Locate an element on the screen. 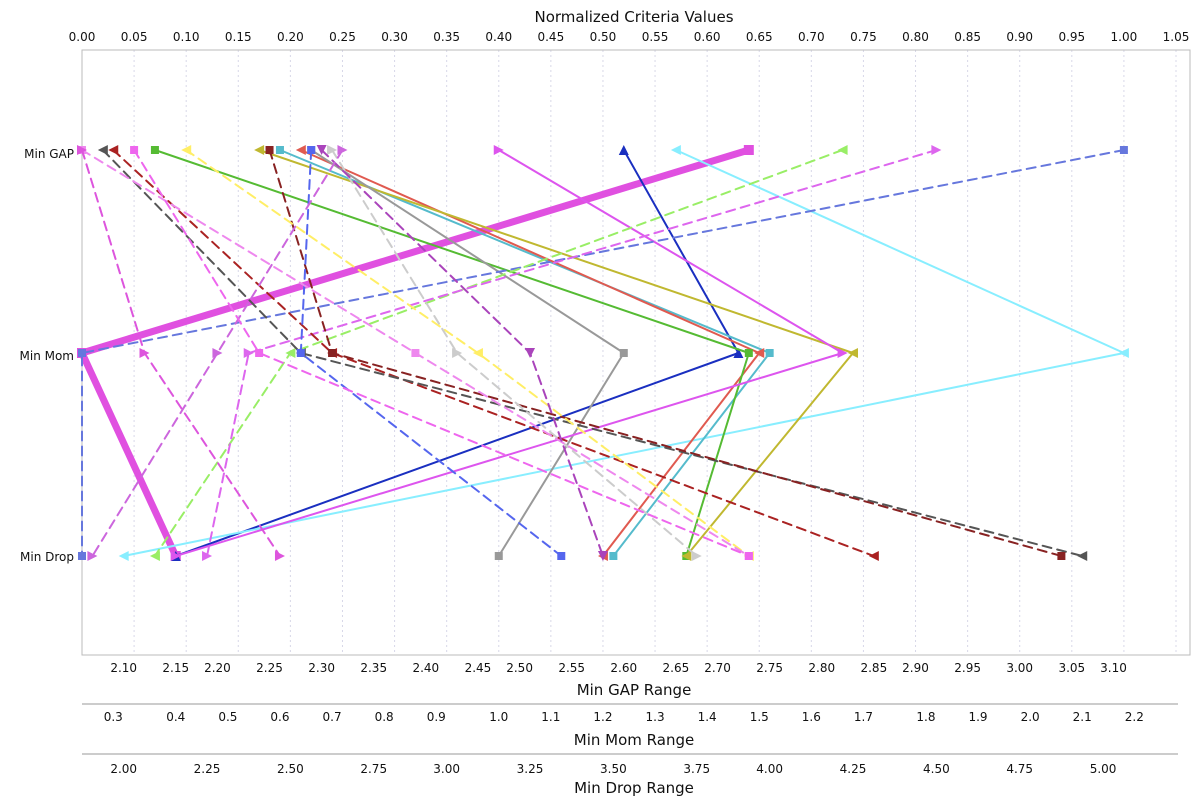 Image resolution: width=1203 pixels, height=802 pixels. bottom-axis-tick-label: 2.90 is located at coordinates (915, 668).